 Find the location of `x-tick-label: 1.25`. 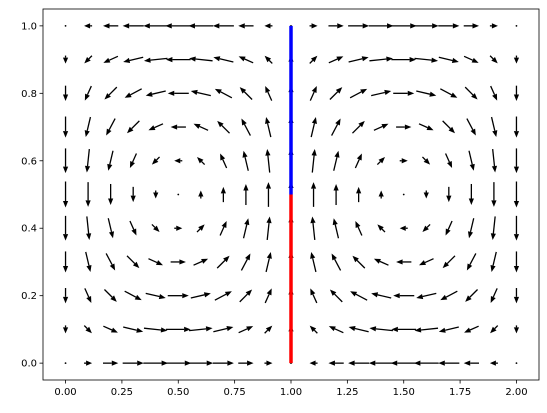

x-tick-label: 1.25 is located at coordinates (347, 392).